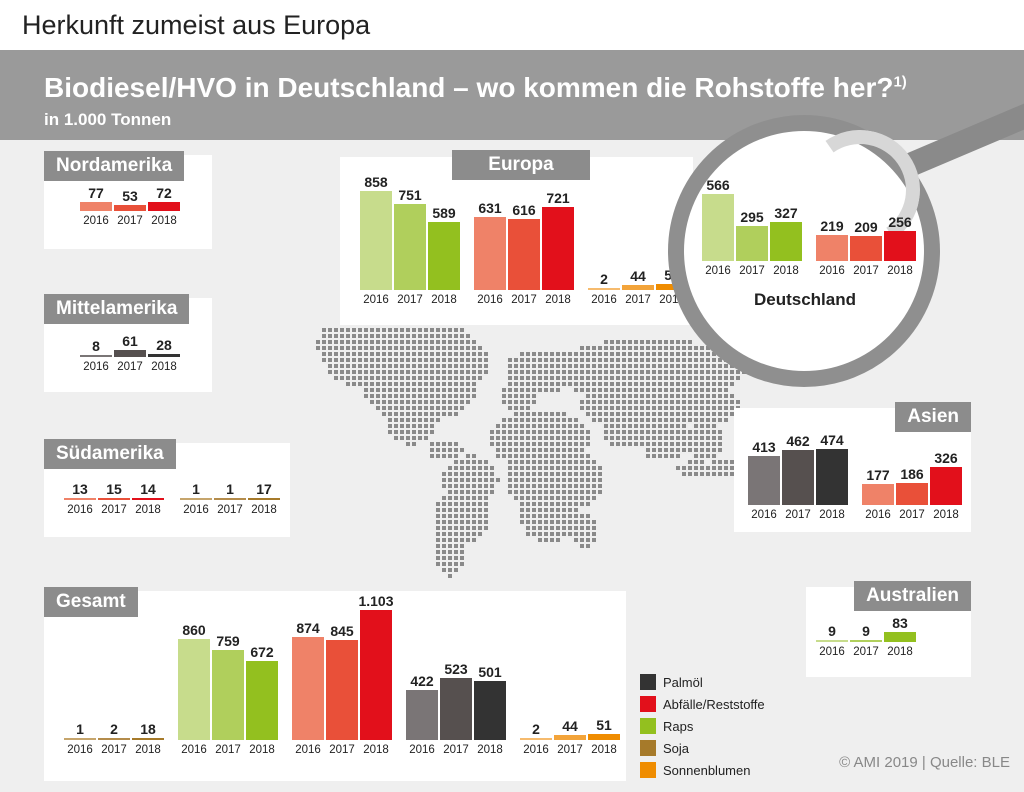 This screenshot has width=1024, height=792. What do you see at coordinates (80, 750) in the screenshot?
I see `year-label: 2016` at bounding box center [80, 750].